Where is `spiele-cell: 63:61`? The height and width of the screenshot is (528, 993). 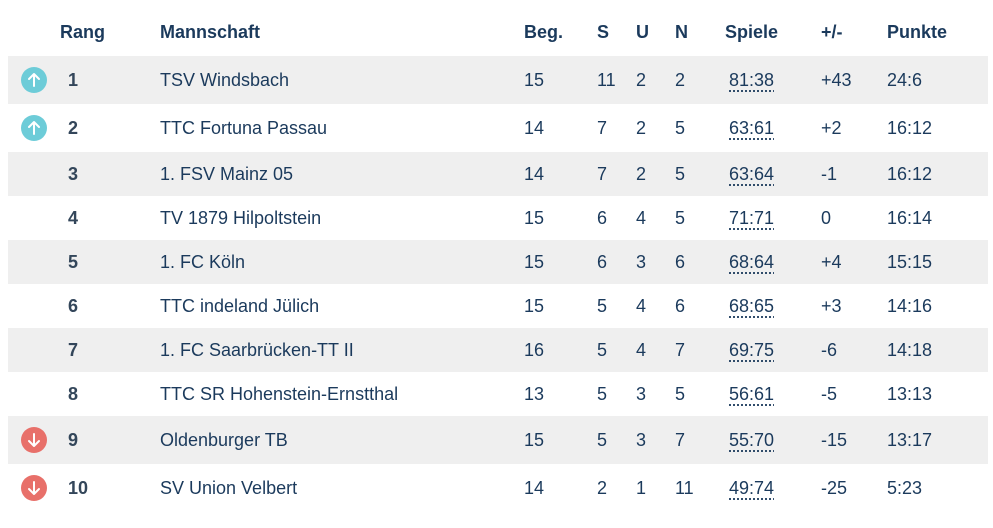
spiele-cell: 63:61 is located at coordinates (773, 128).